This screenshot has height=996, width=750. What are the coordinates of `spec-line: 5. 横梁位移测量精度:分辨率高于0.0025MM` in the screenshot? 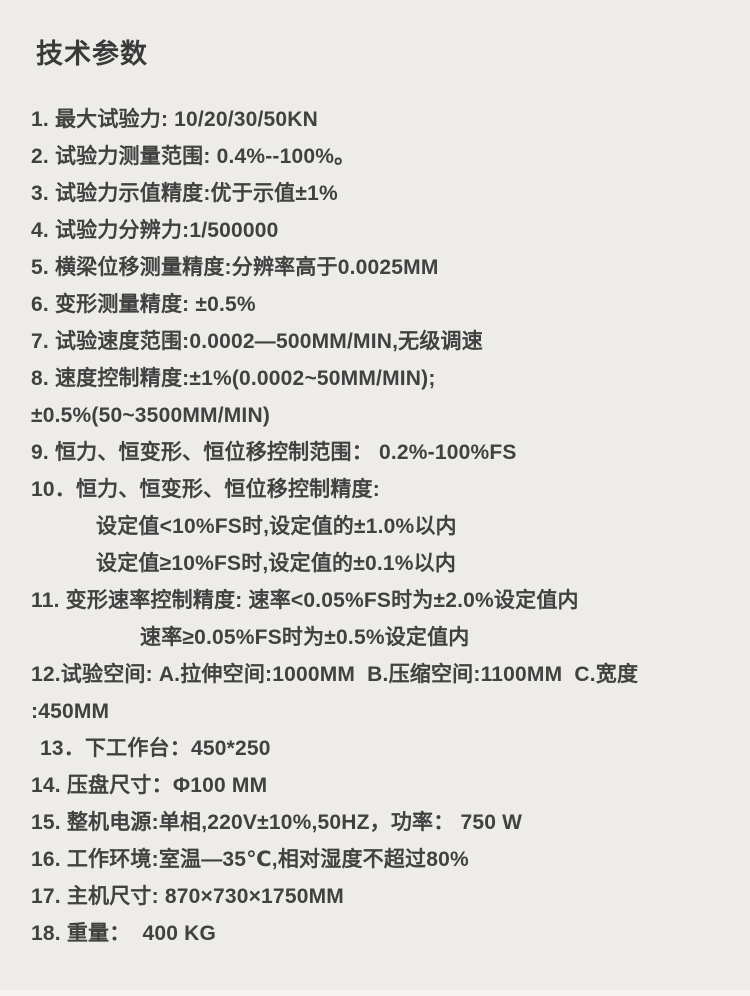 It's located at (235, 267).